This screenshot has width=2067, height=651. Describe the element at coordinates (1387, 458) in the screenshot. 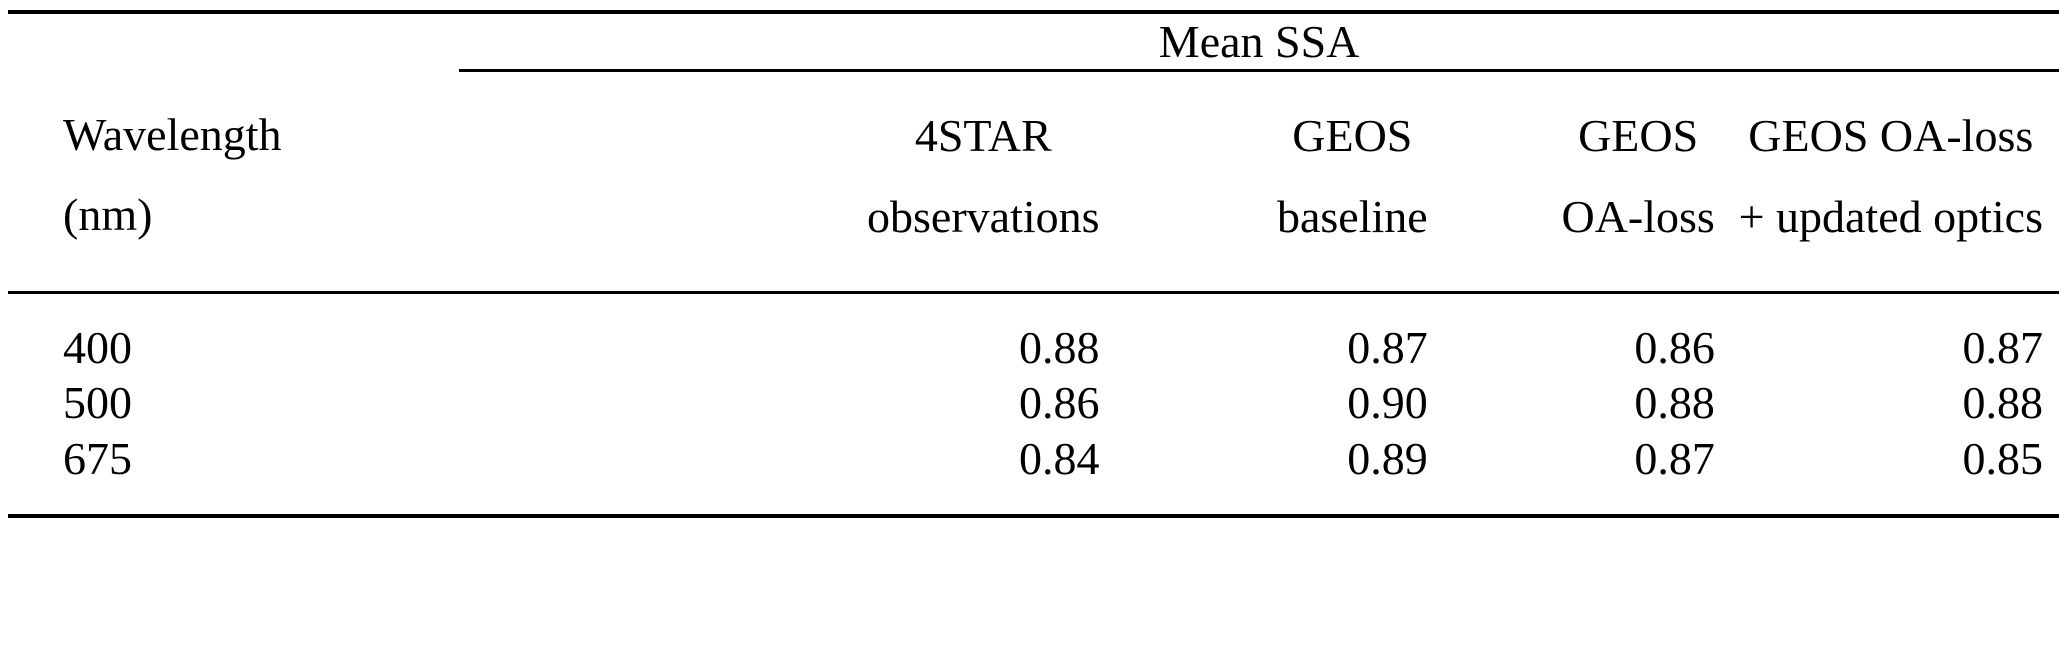

I see `value-cell: 0.89` at that location.